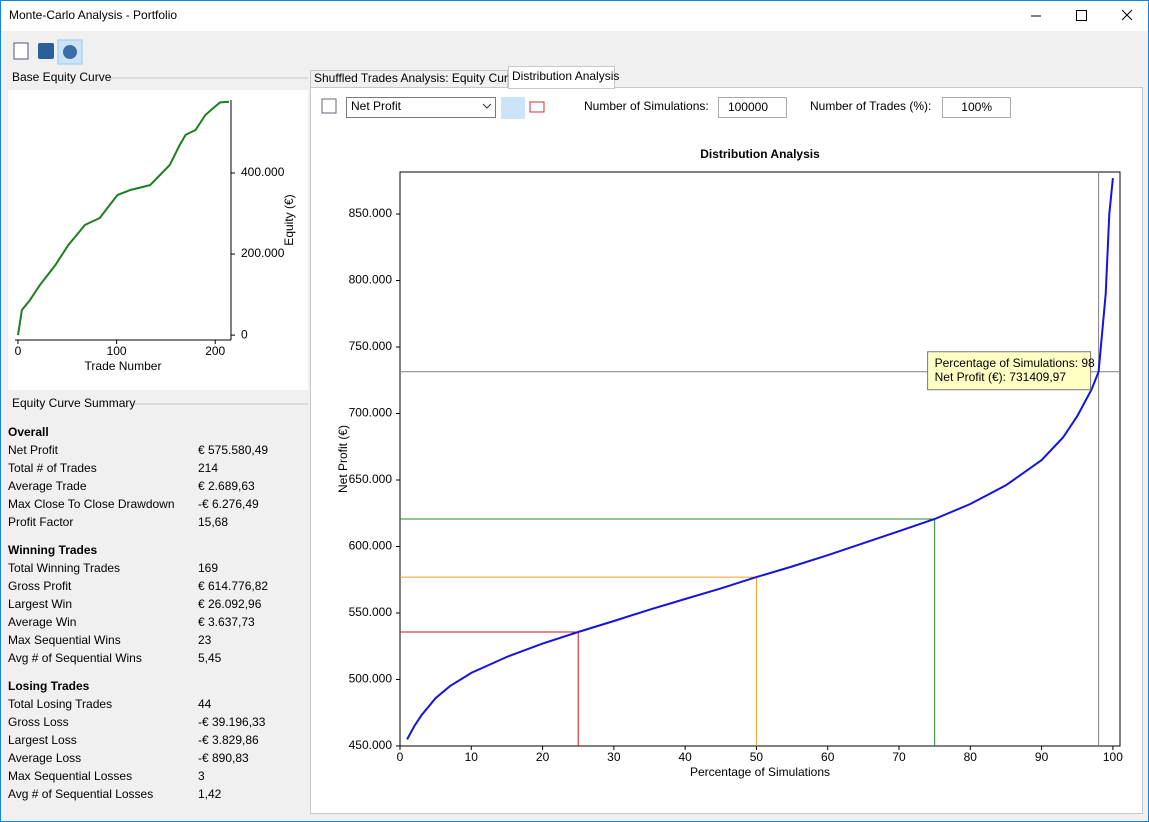  I want to click on section-title: Overall, so click(28, 432).